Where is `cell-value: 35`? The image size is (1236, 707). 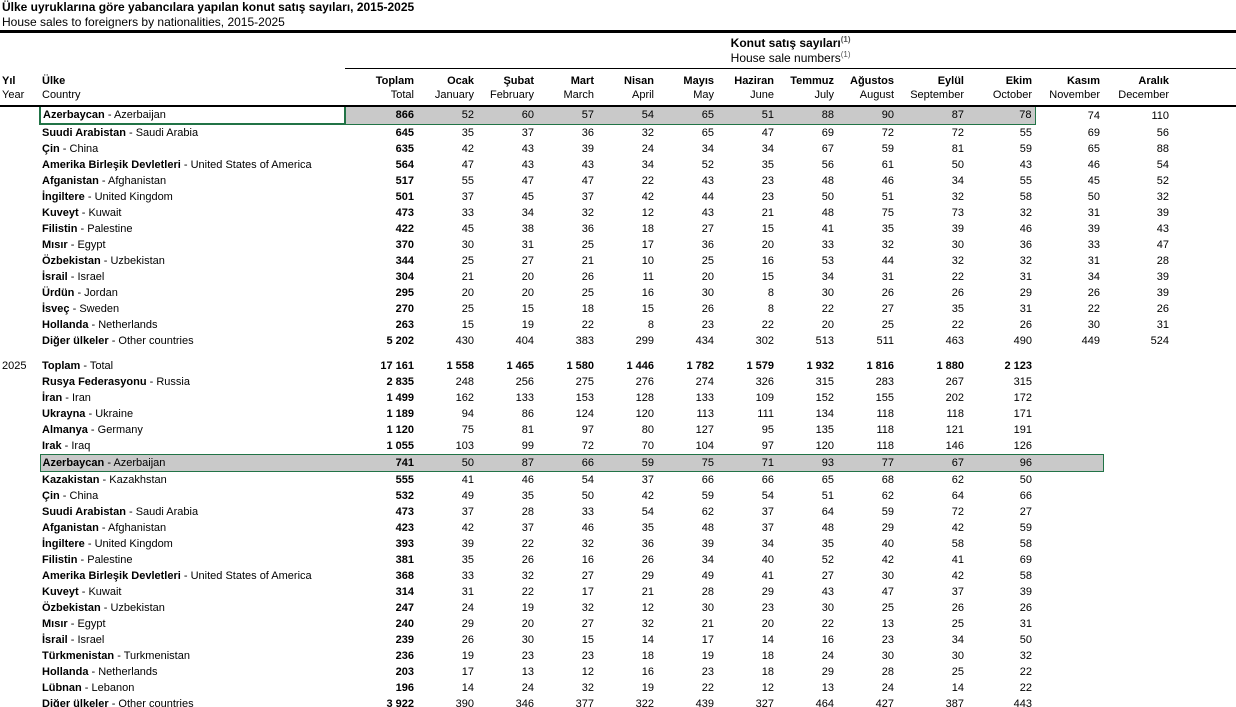 cell-value: 35 is located at coordinates (767, 165).